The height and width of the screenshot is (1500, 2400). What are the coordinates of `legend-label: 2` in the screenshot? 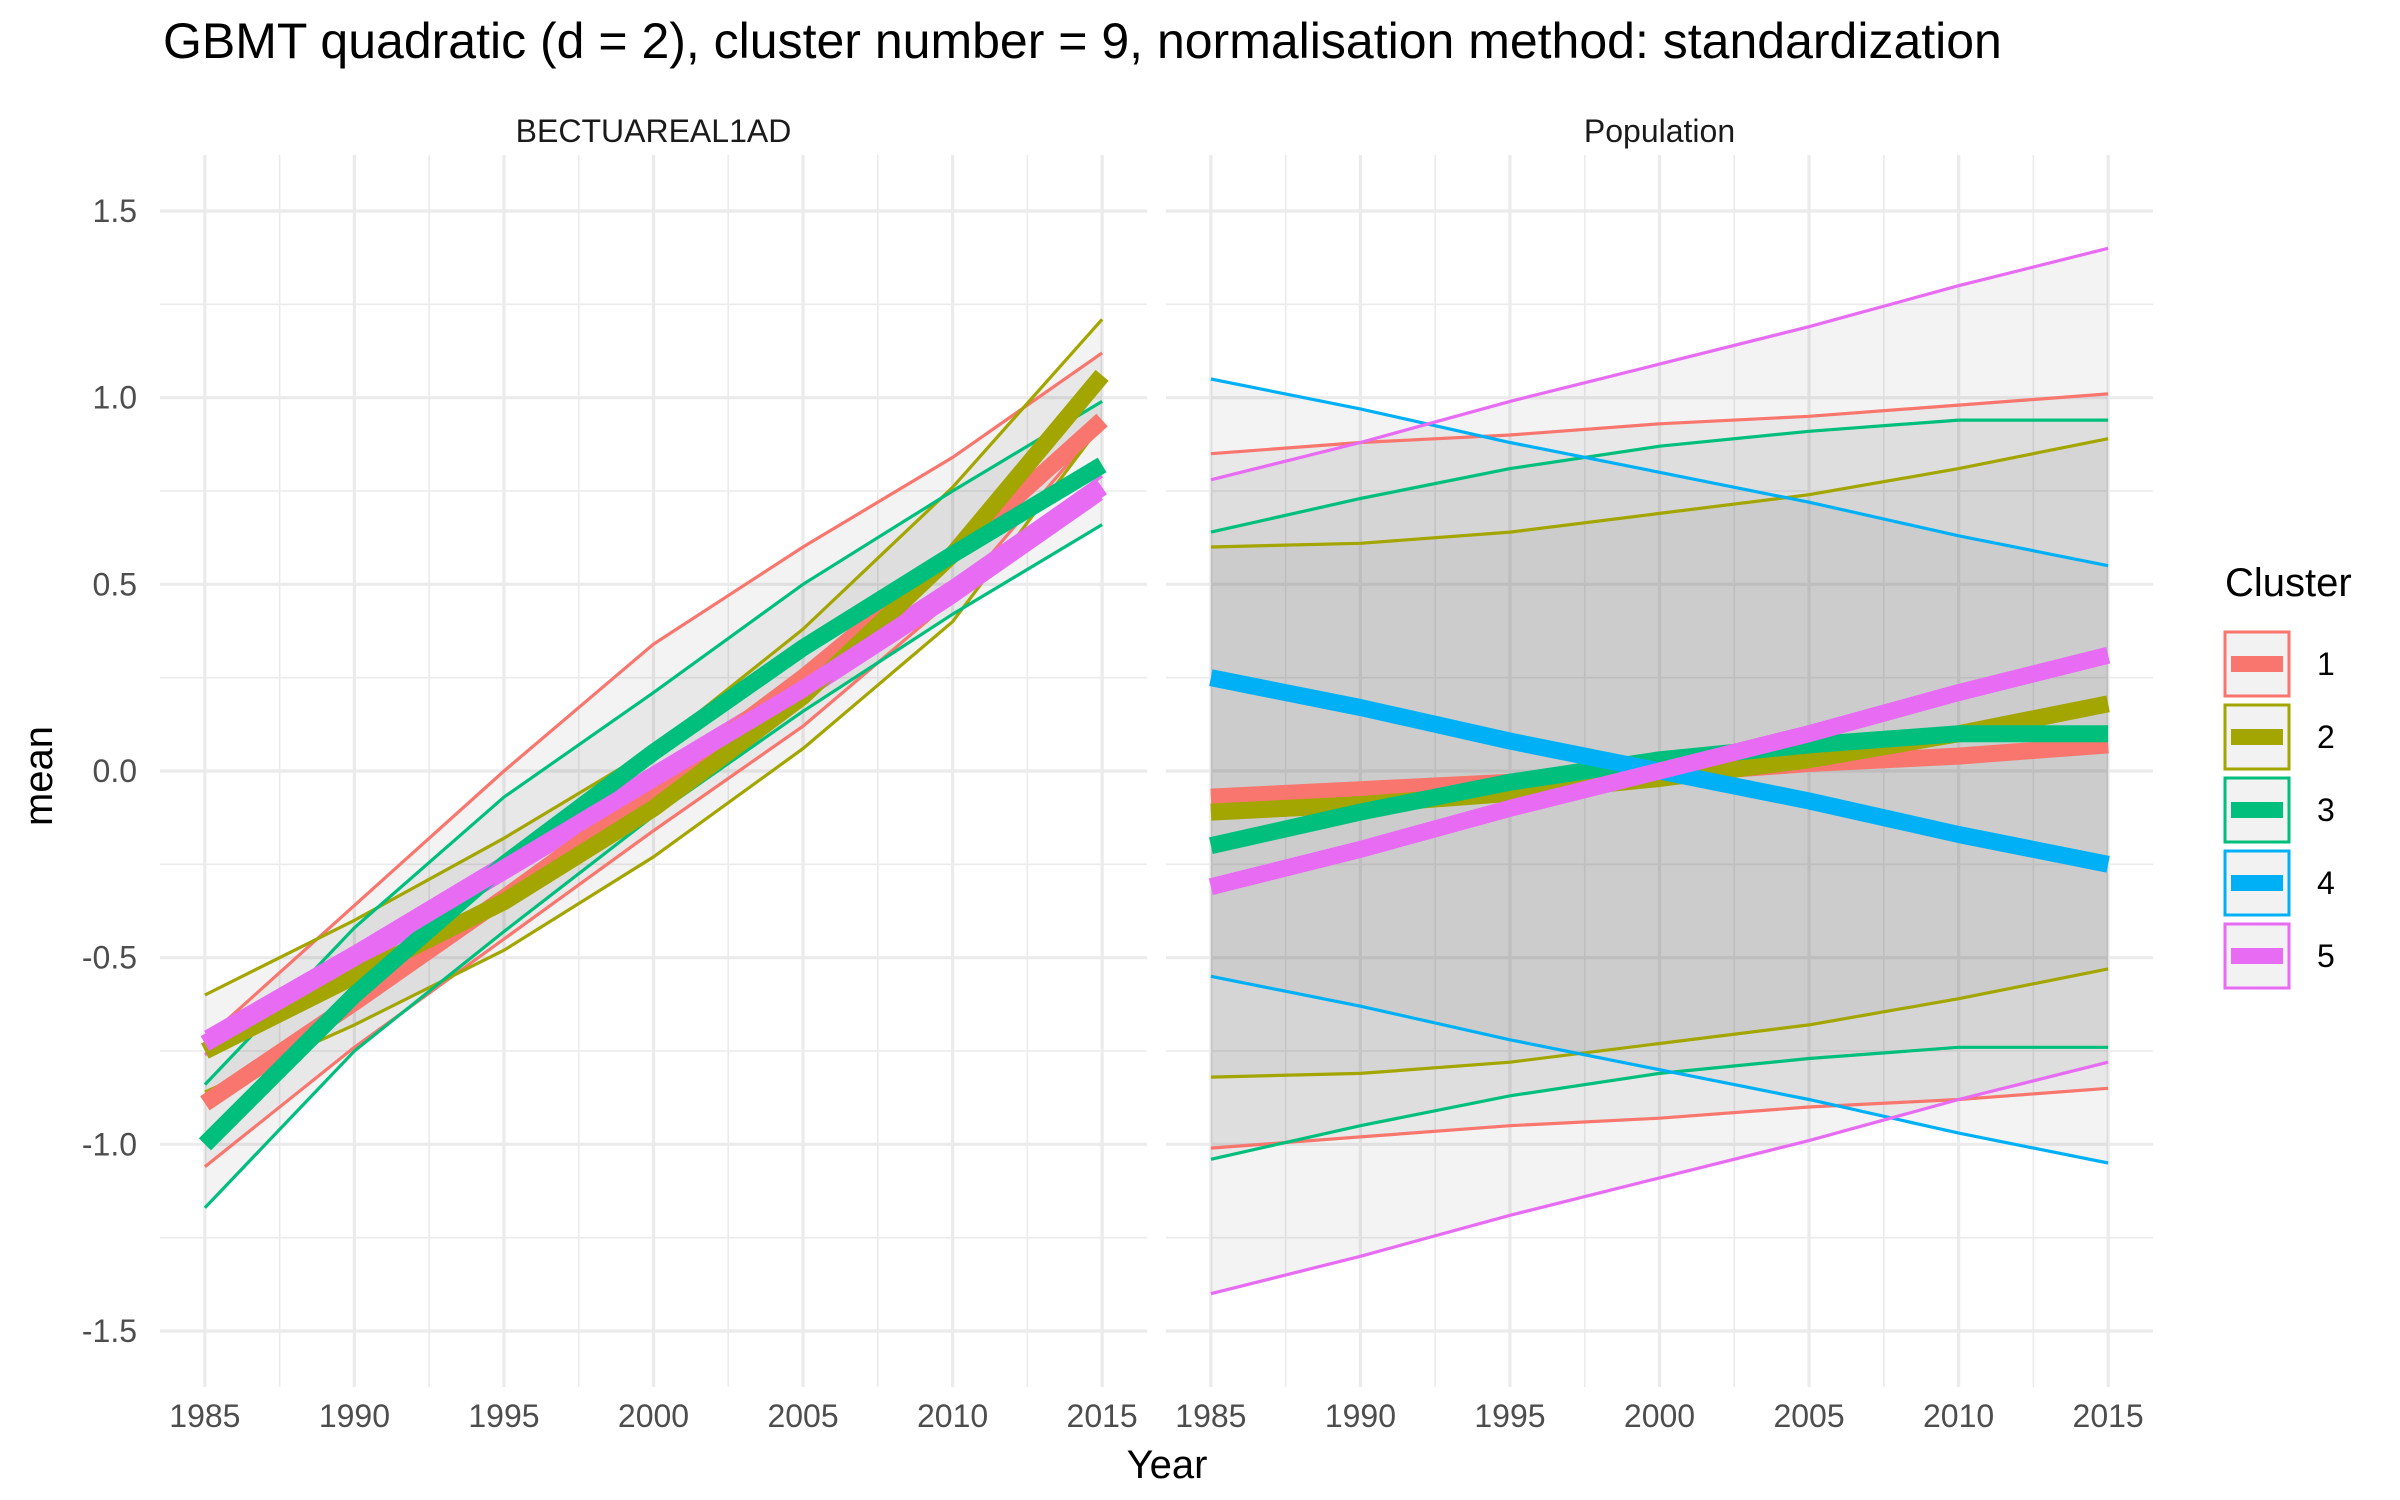 It's located at (2326, 737).